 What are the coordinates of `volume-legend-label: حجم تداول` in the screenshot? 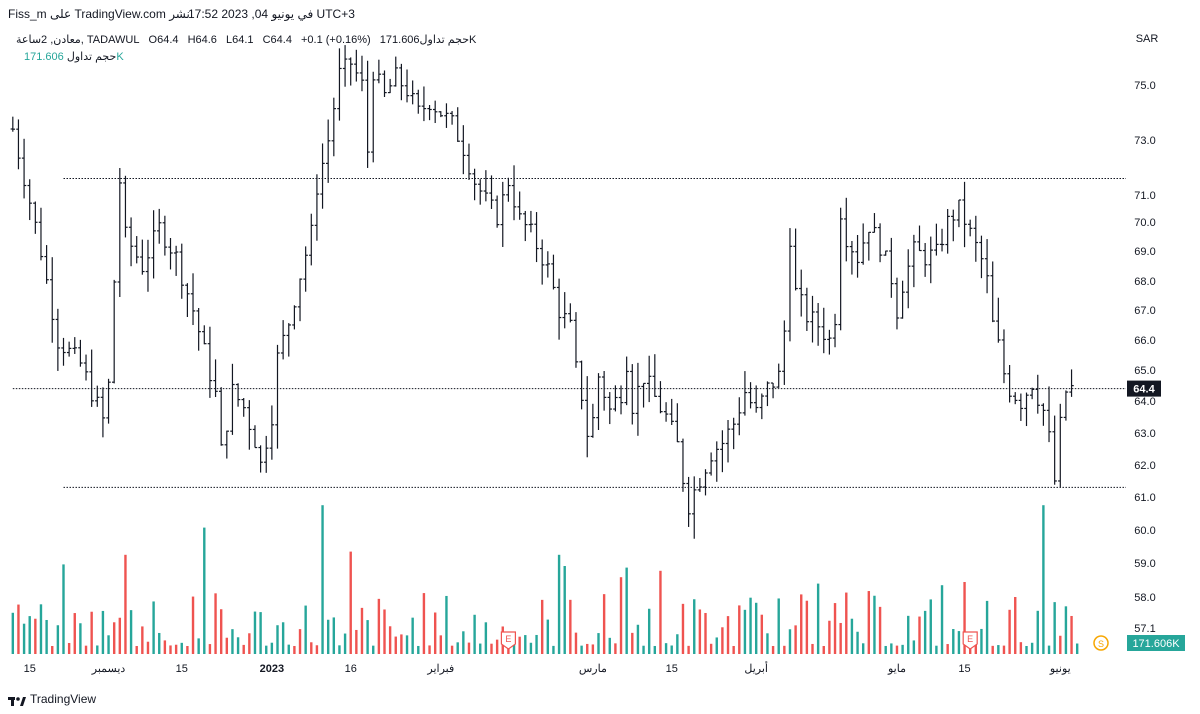 It's located at (91, 57).